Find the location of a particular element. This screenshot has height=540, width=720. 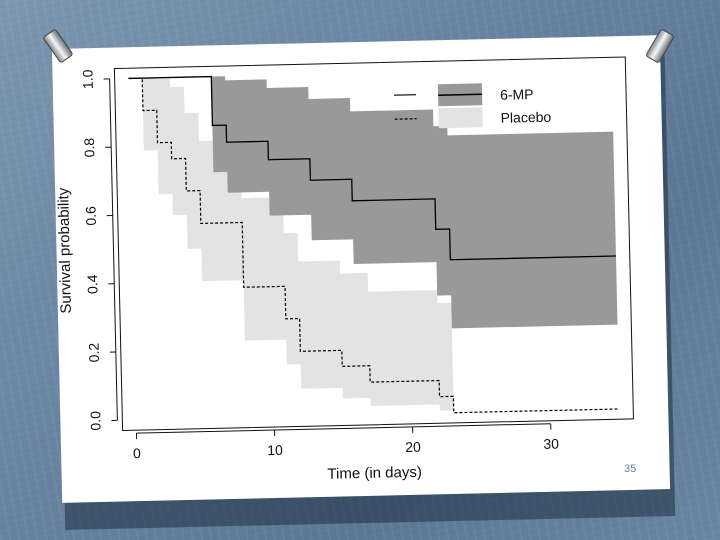

x-axis-line is located at coordinates (343, 428).